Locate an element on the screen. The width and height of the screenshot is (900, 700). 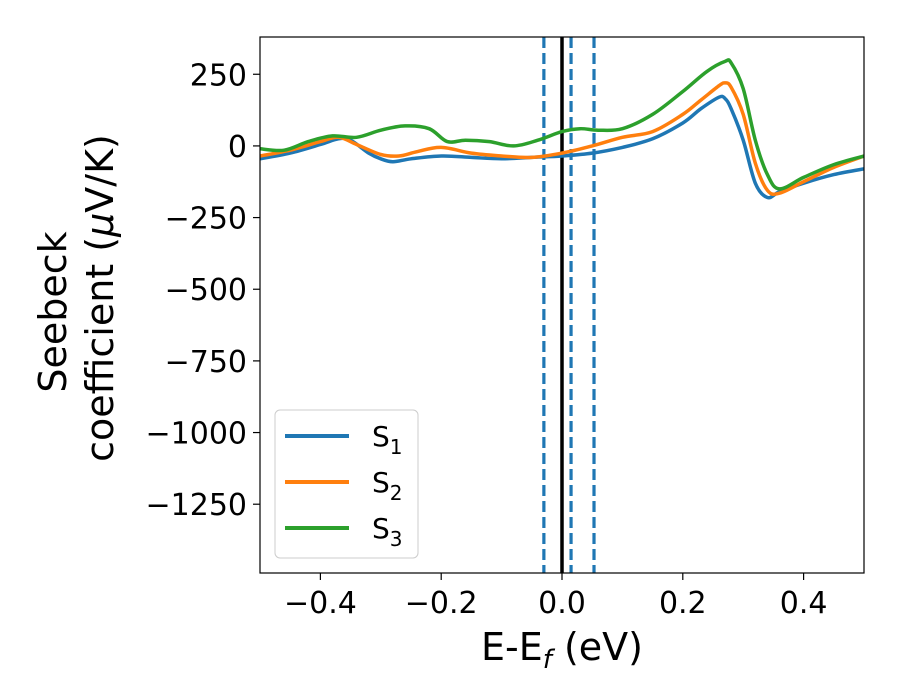
y-tick-label: 250 is located at coordinates (218, 75).